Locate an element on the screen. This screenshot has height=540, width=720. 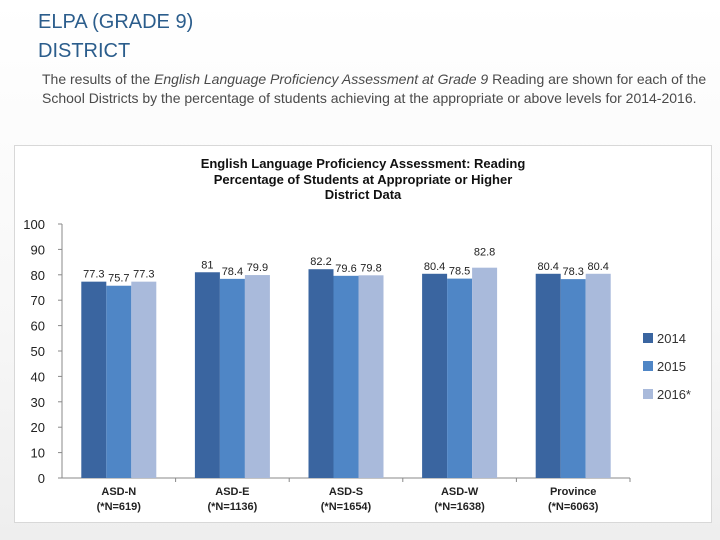
description-text-start: The results of the is located at coordinates (98, 79).